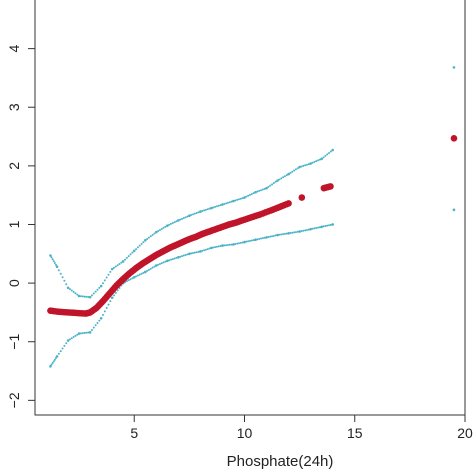 Image resolution: width=474 pixels, height=474 pixels. I want to click on x-tick-label: 5, so click(134, 433).